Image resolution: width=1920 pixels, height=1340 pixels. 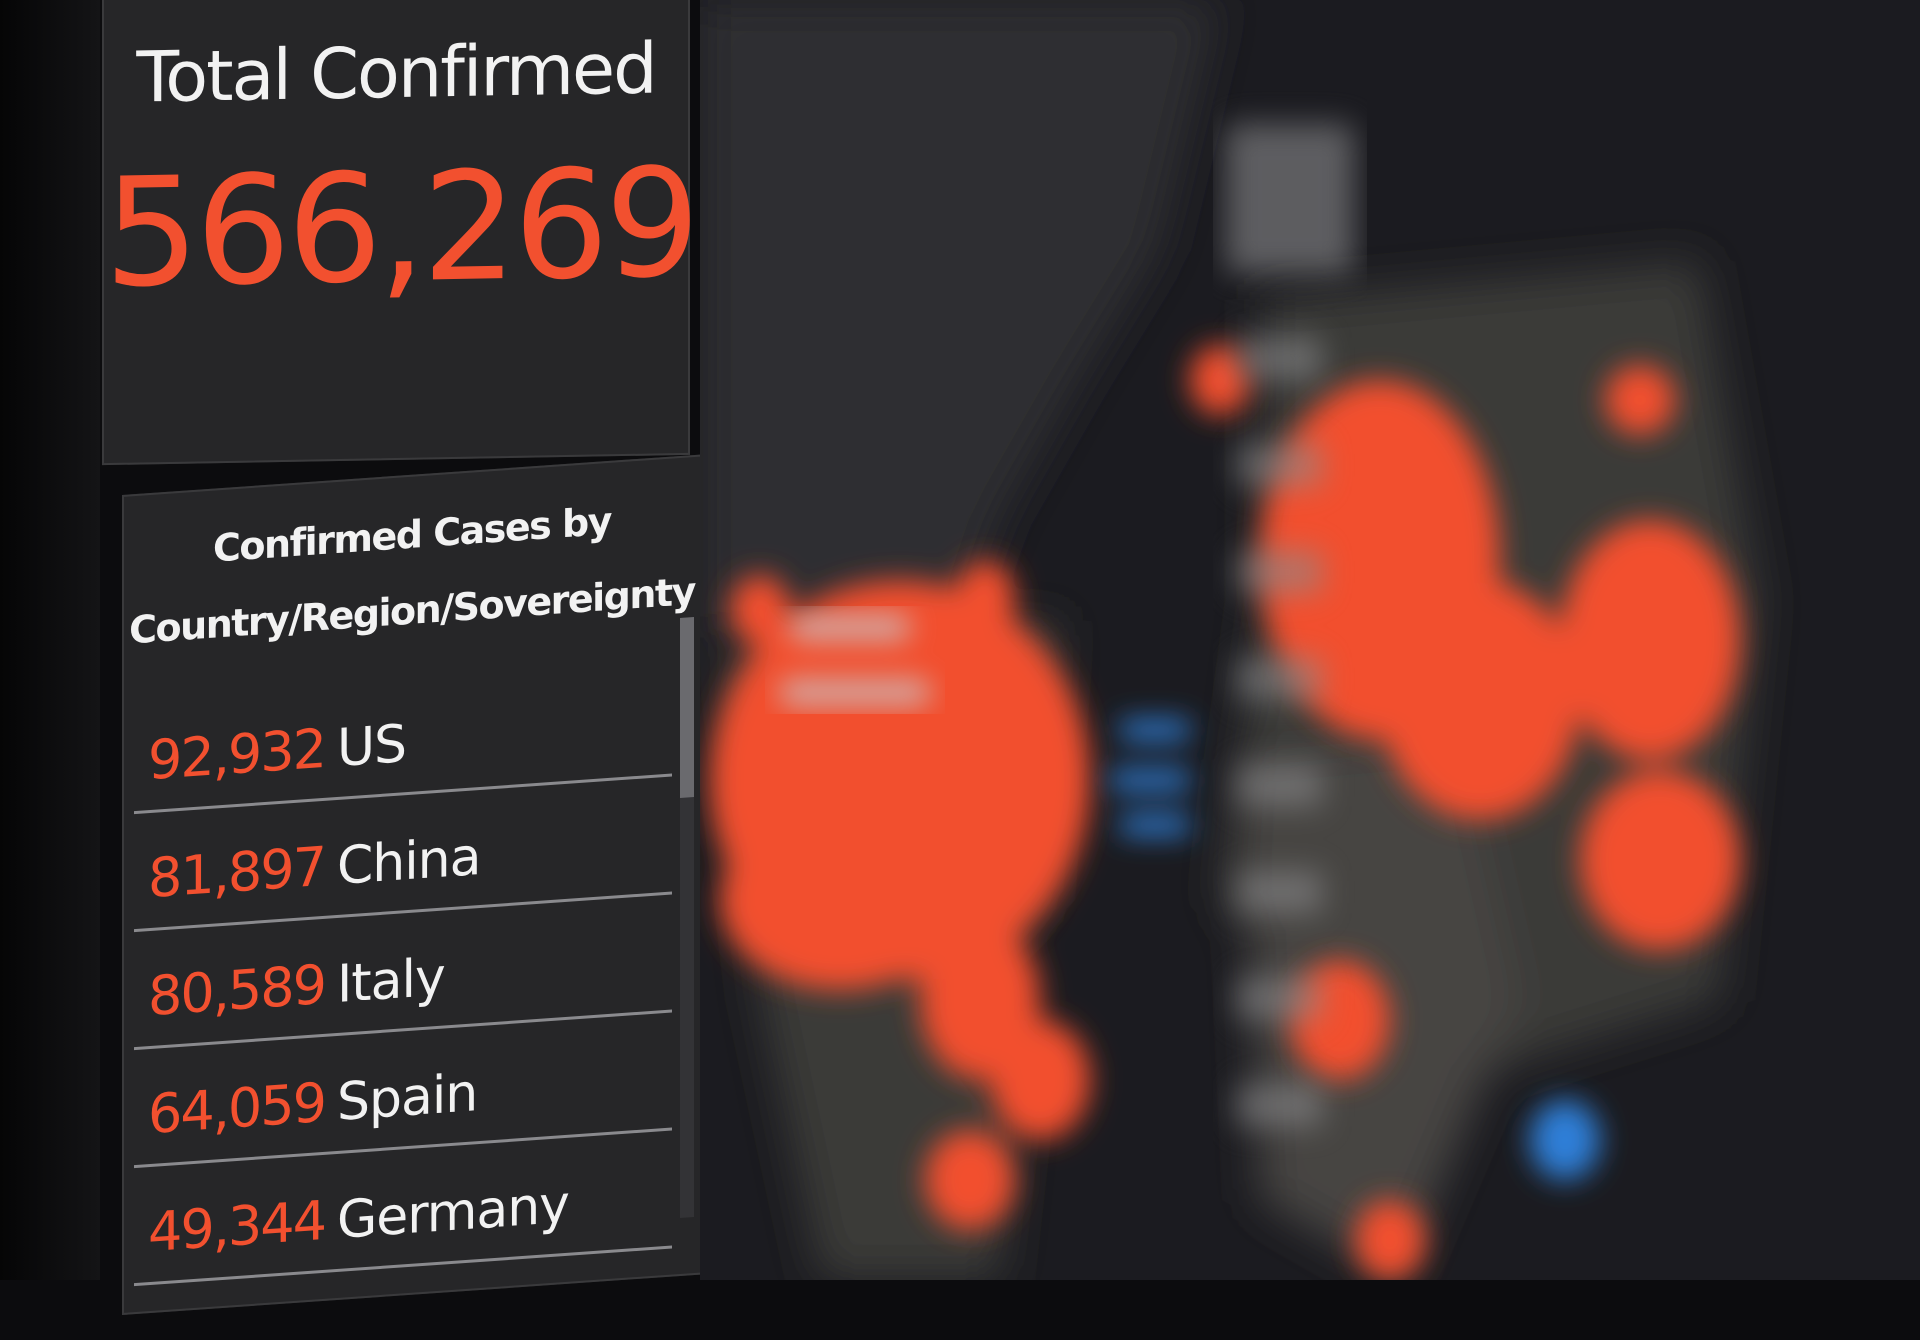 I want to click on total-confirmed-value: 566,269, so click(x=400, y=229).